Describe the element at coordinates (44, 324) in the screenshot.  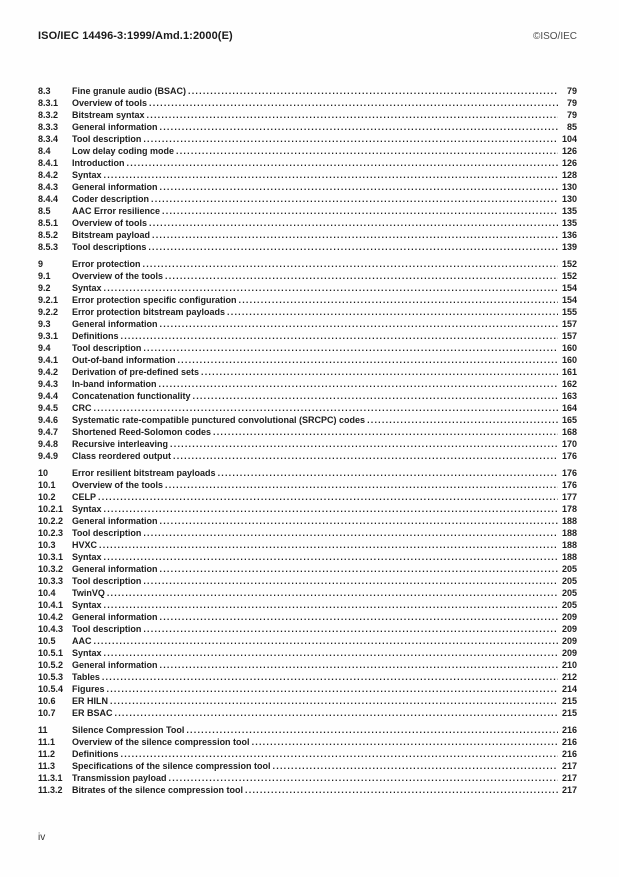
I see `toc-entry-number: 9.3` at that location.